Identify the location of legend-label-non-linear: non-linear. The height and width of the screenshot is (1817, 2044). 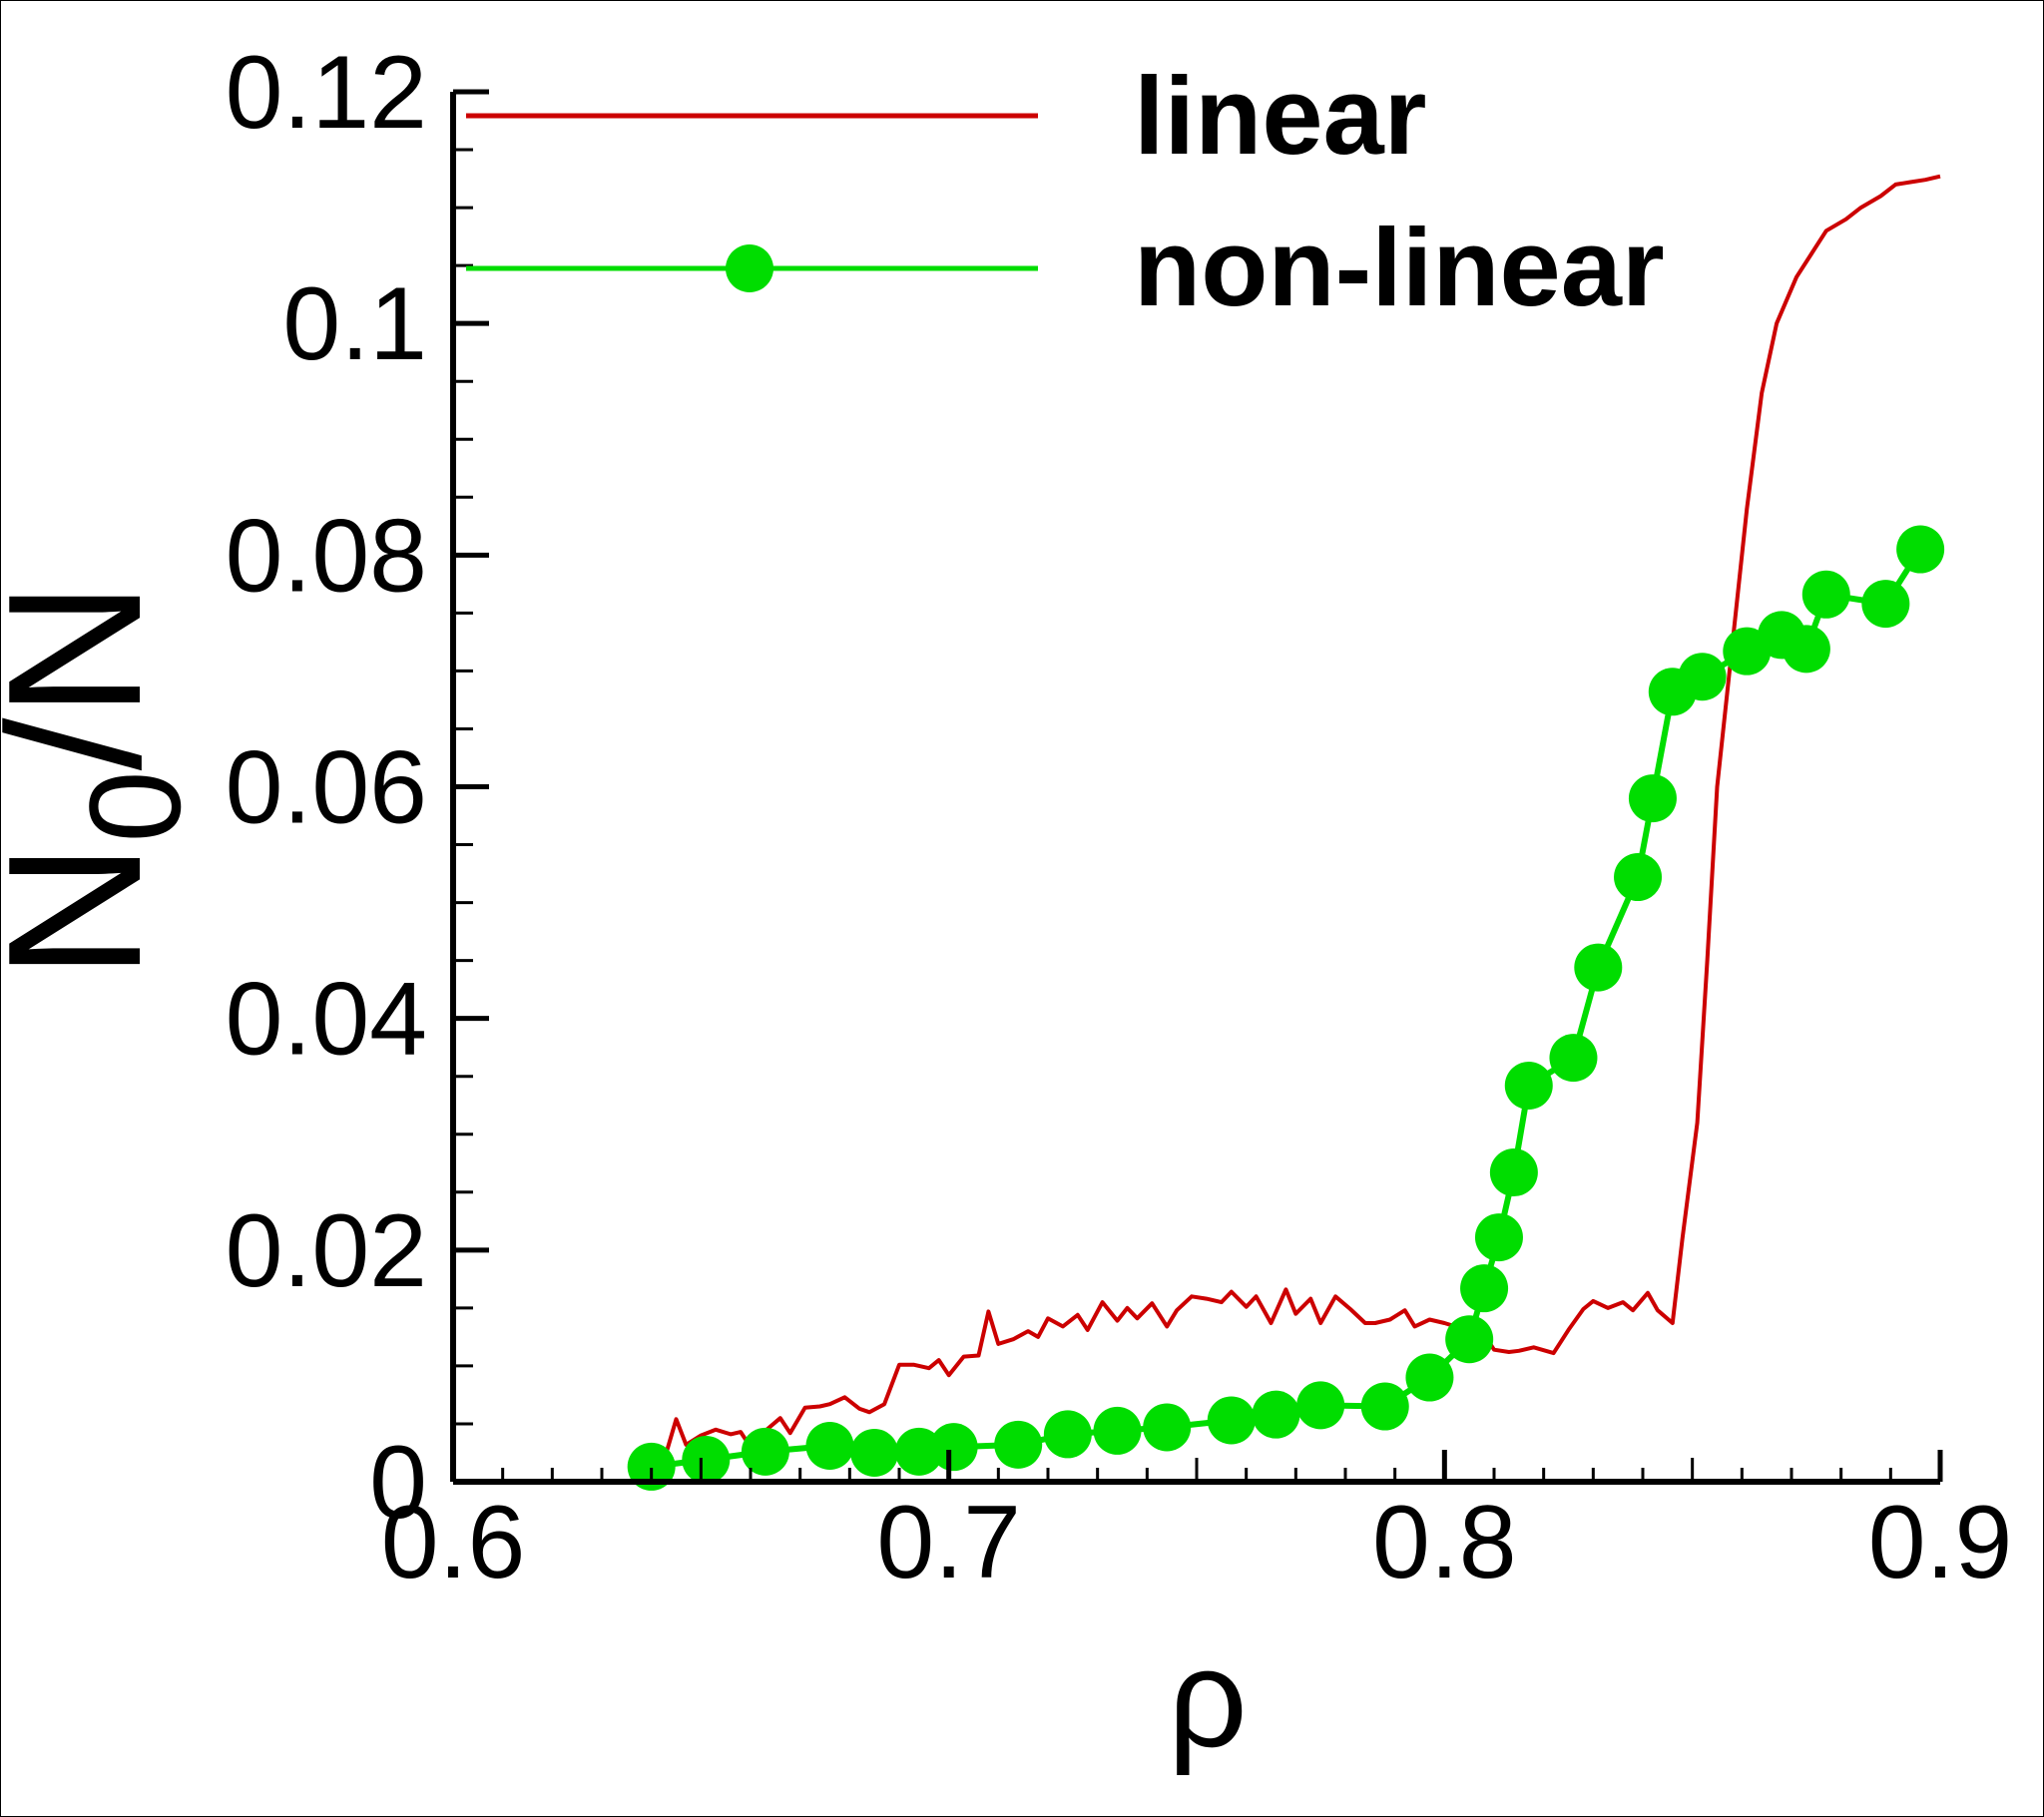
(1399, 268).